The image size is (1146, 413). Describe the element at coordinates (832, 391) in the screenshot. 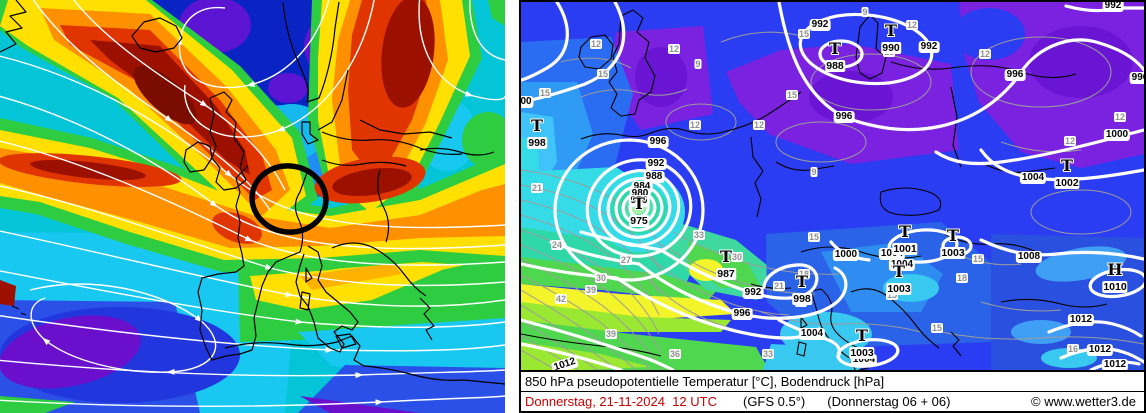

I see `caption-divider-mid` at that location.